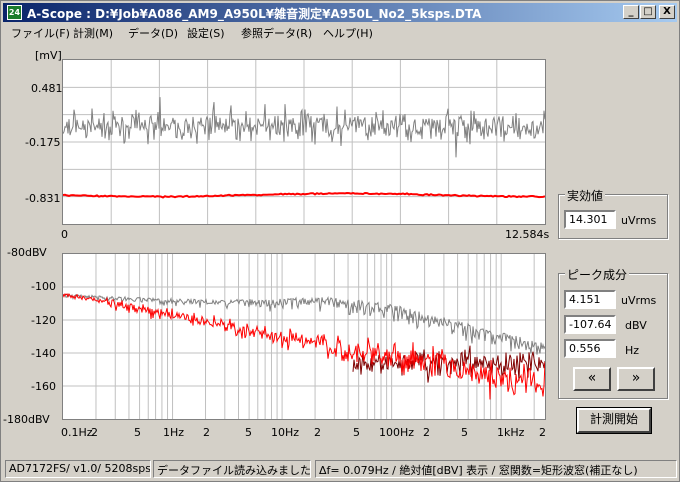  Describe the element at coordinates (348, 33) in the screenshot. I see `menu-help: ヘルプ(H)` at that location.